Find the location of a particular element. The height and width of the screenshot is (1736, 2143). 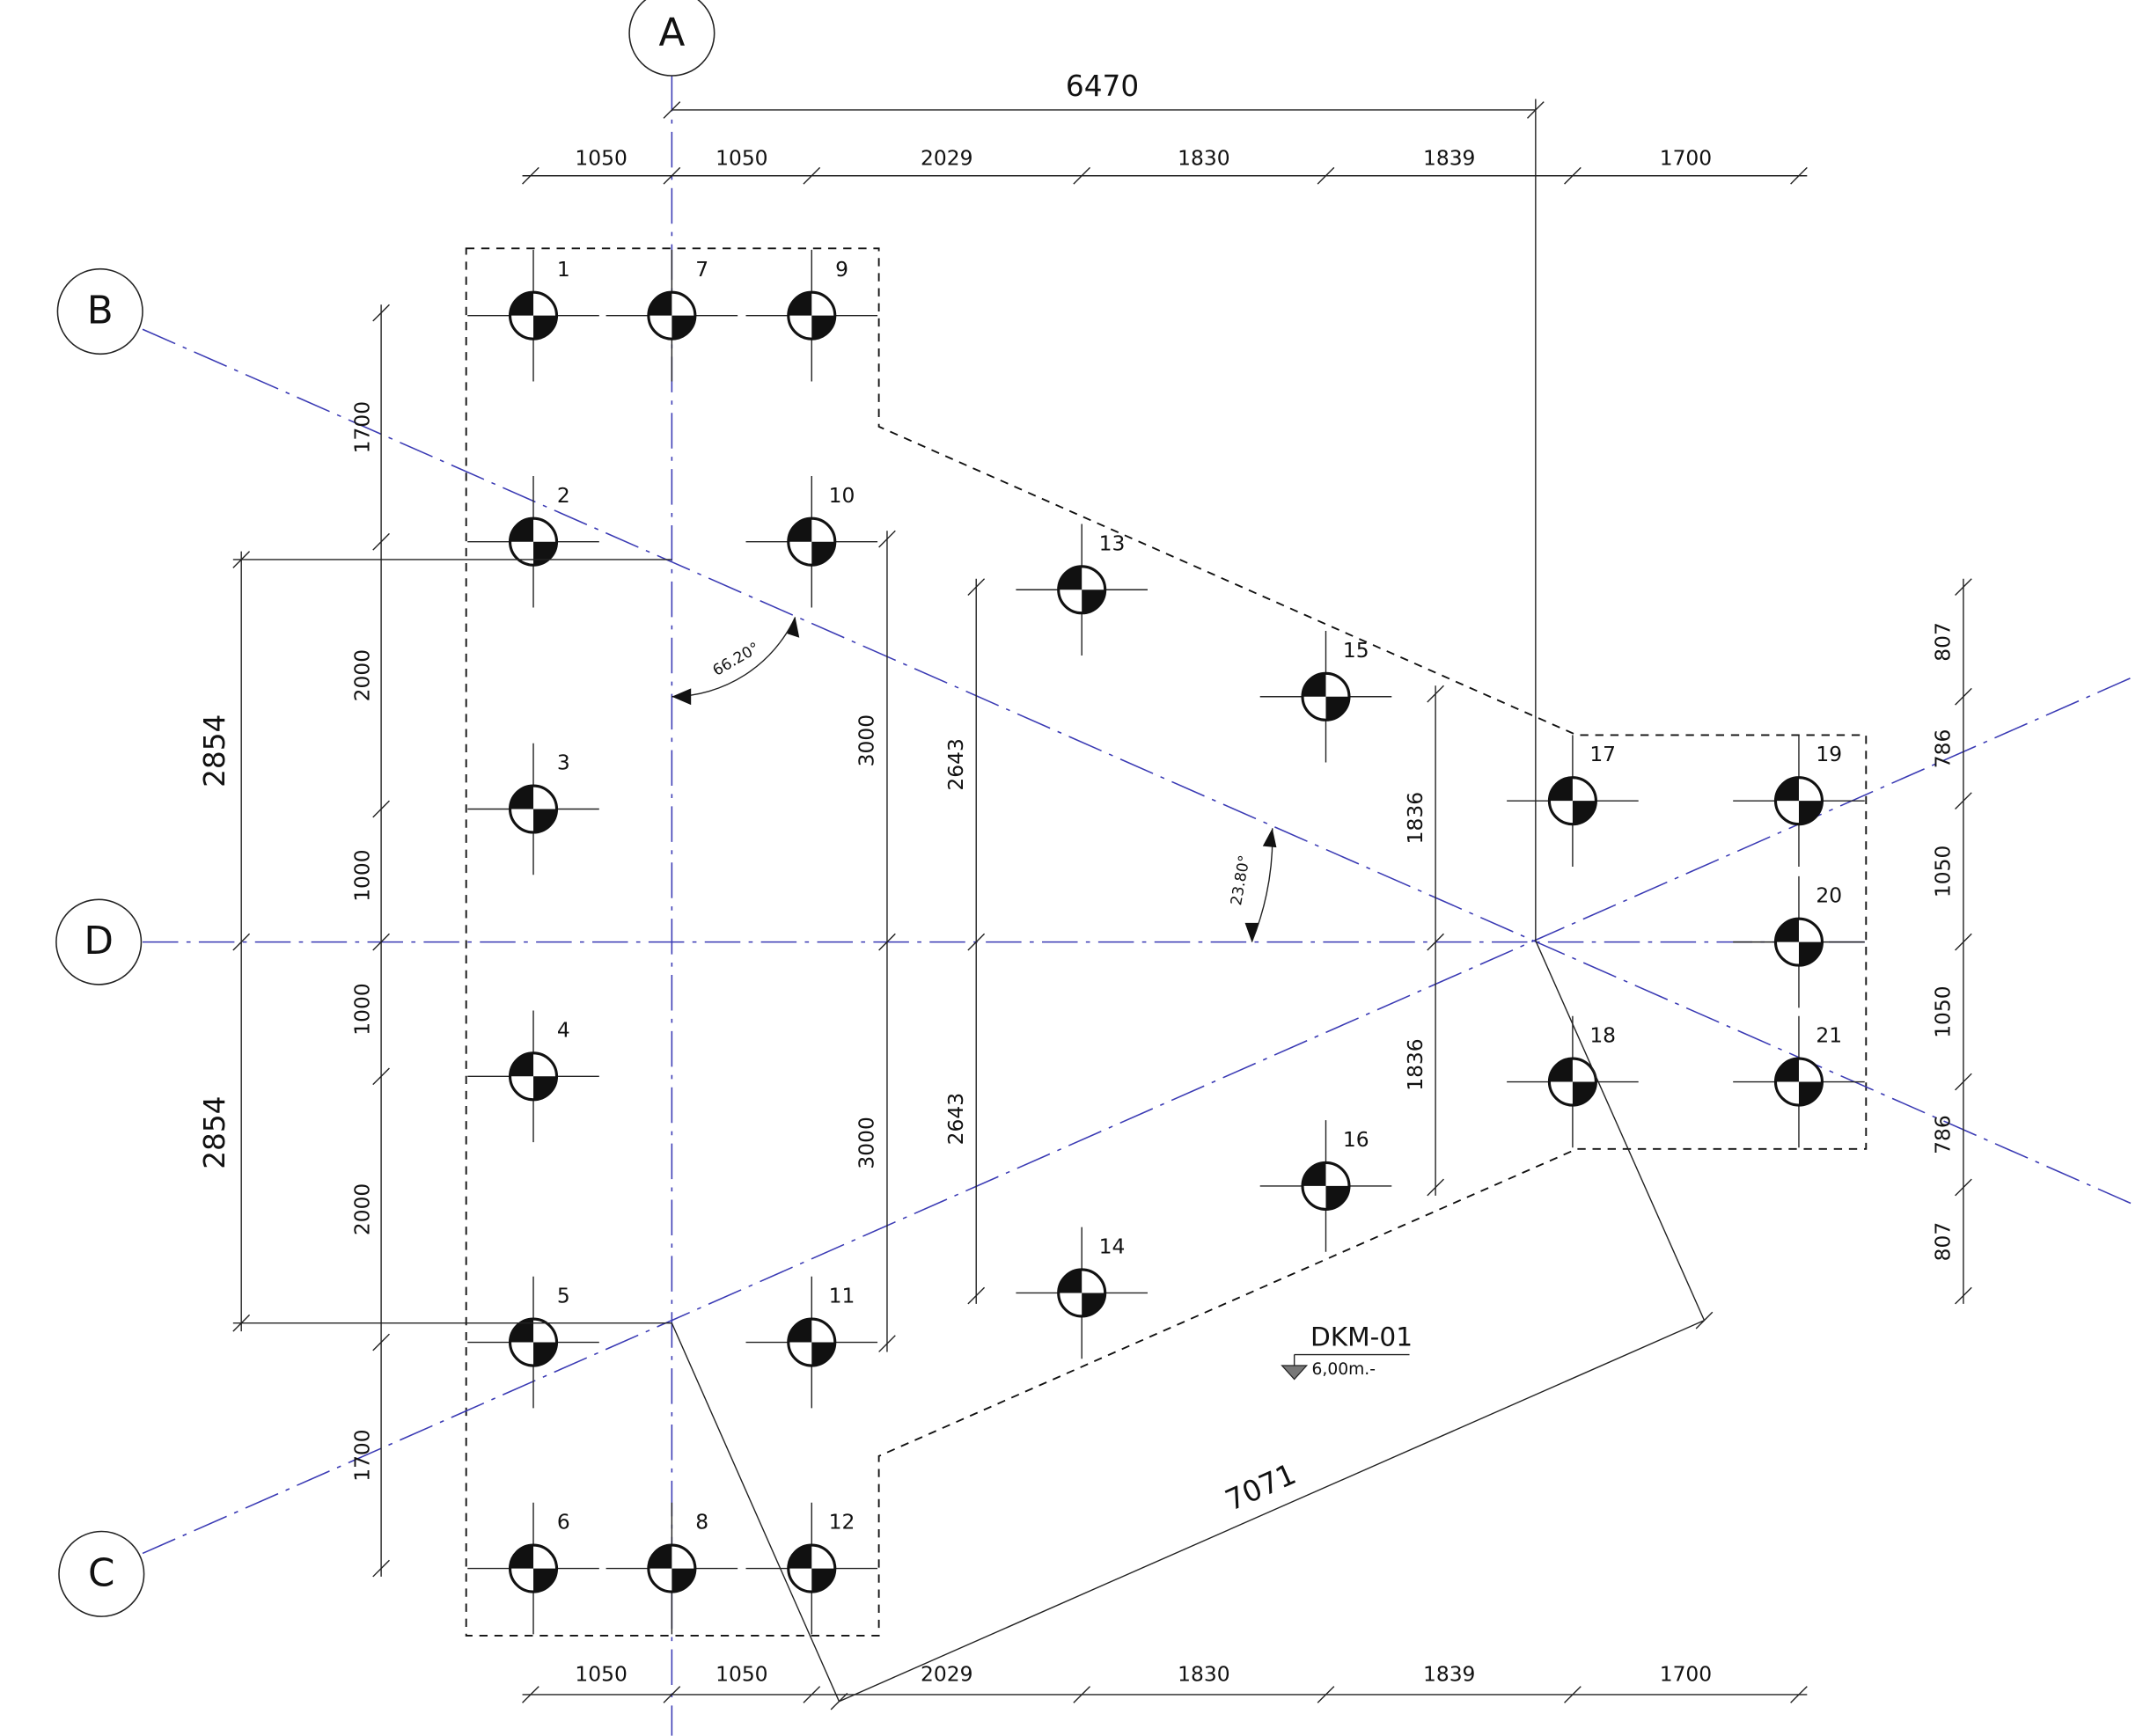

label-title: DKM-01 is located at coordinates (1361, 1336).